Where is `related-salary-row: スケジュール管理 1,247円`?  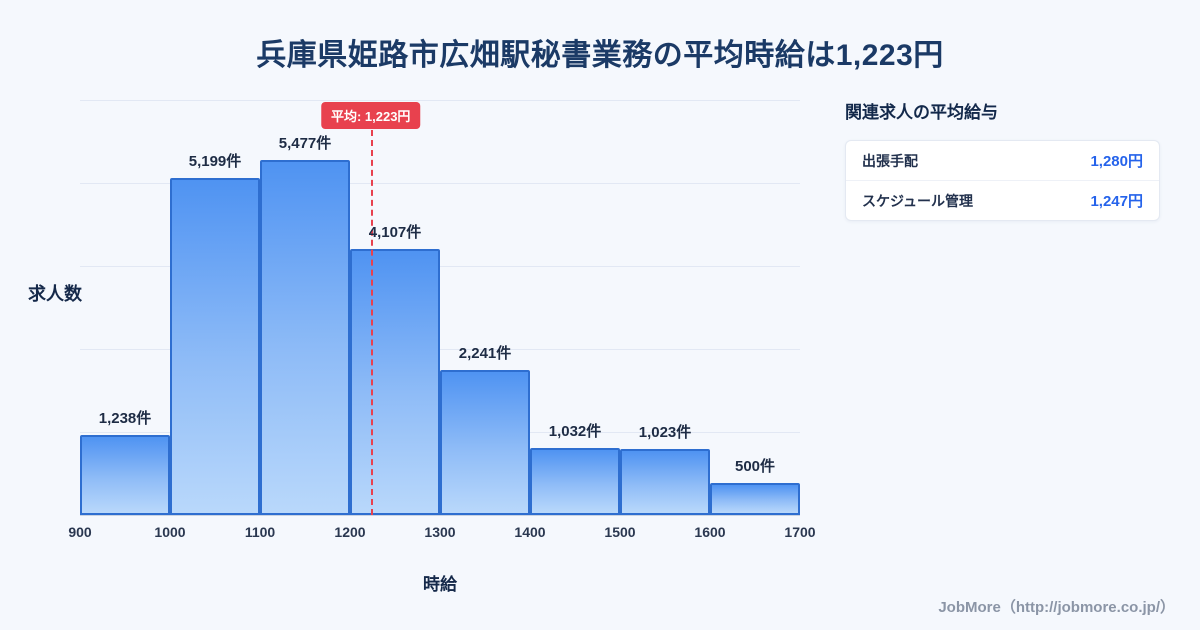
related-salary-row: スケジュール管理 1,247円 is located at coordinates (1002, 200).